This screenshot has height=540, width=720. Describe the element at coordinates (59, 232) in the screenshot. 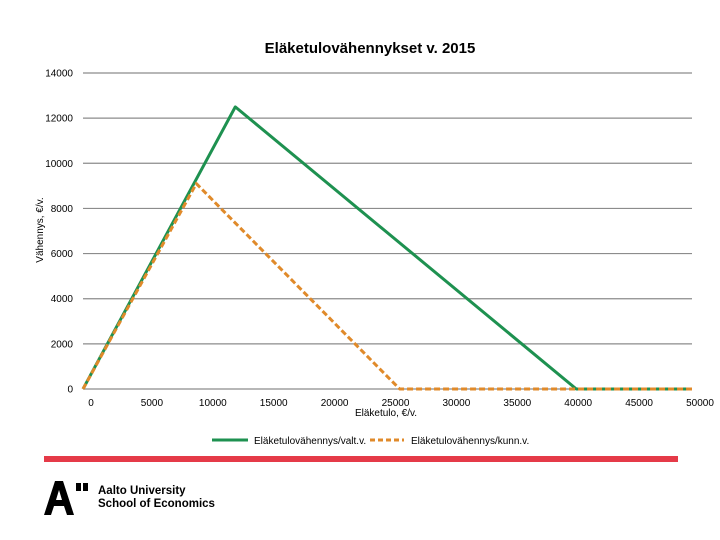

I see `y-tick-labels: 0 2000 4000 6000 8000 10000 12000 14000` at that location.